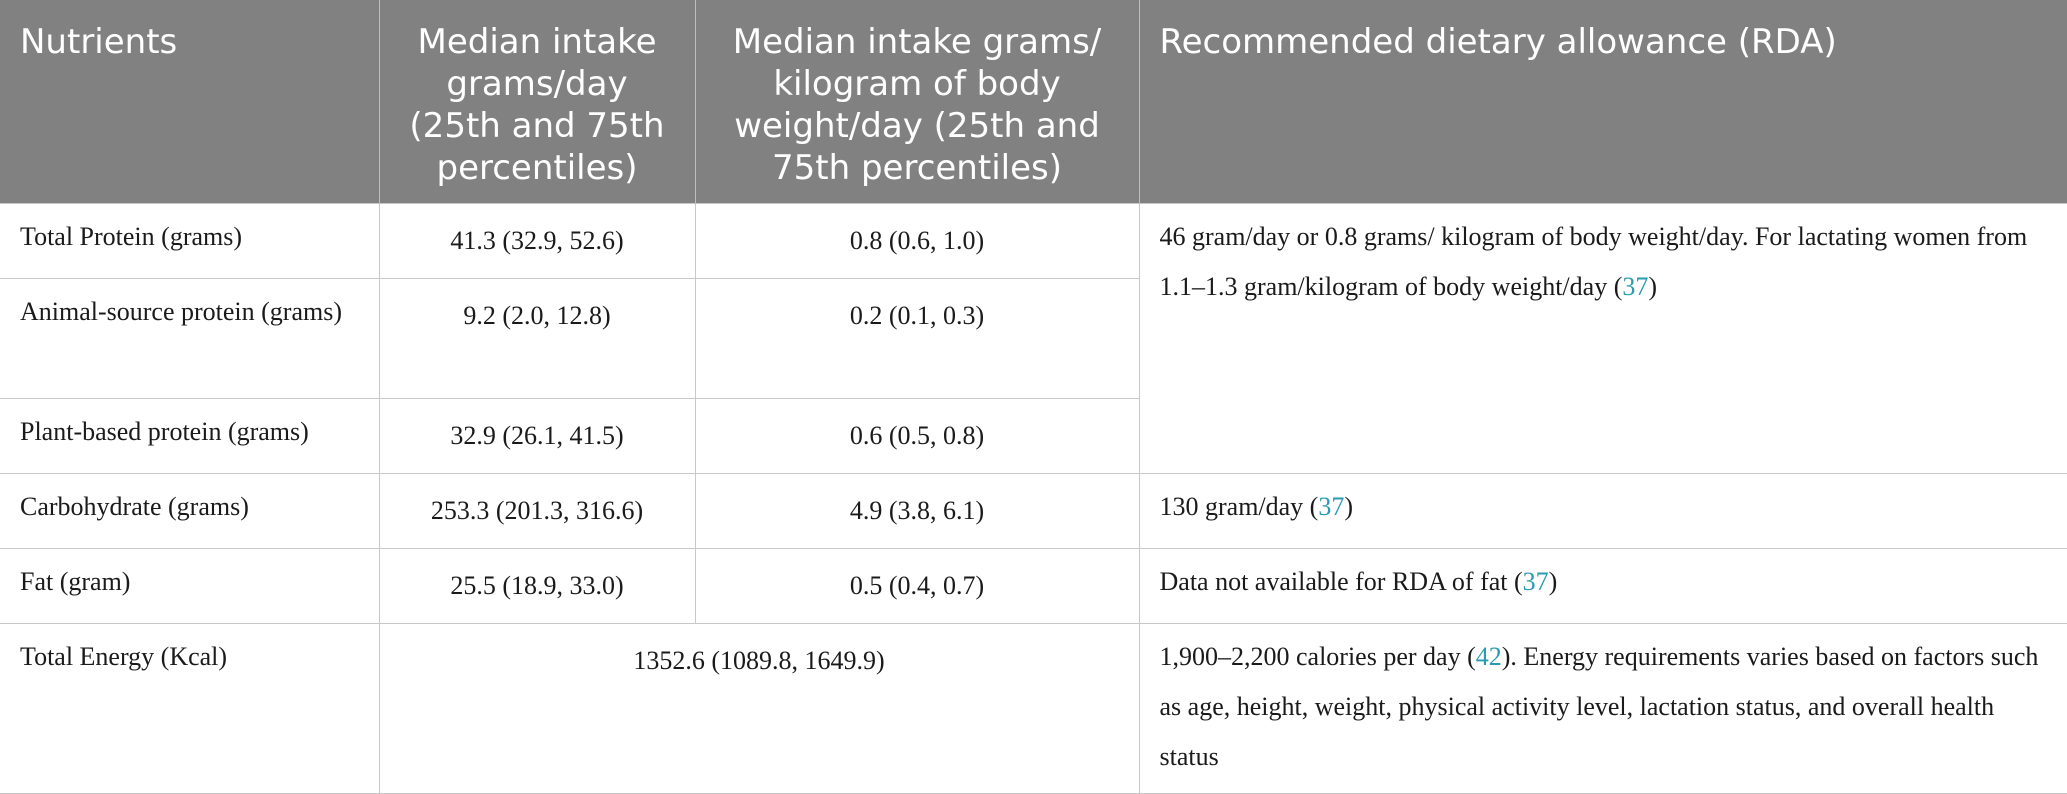 The image size is (2067, 794). I want to click on header-nutrients: Nutrients, so click(190, 102).